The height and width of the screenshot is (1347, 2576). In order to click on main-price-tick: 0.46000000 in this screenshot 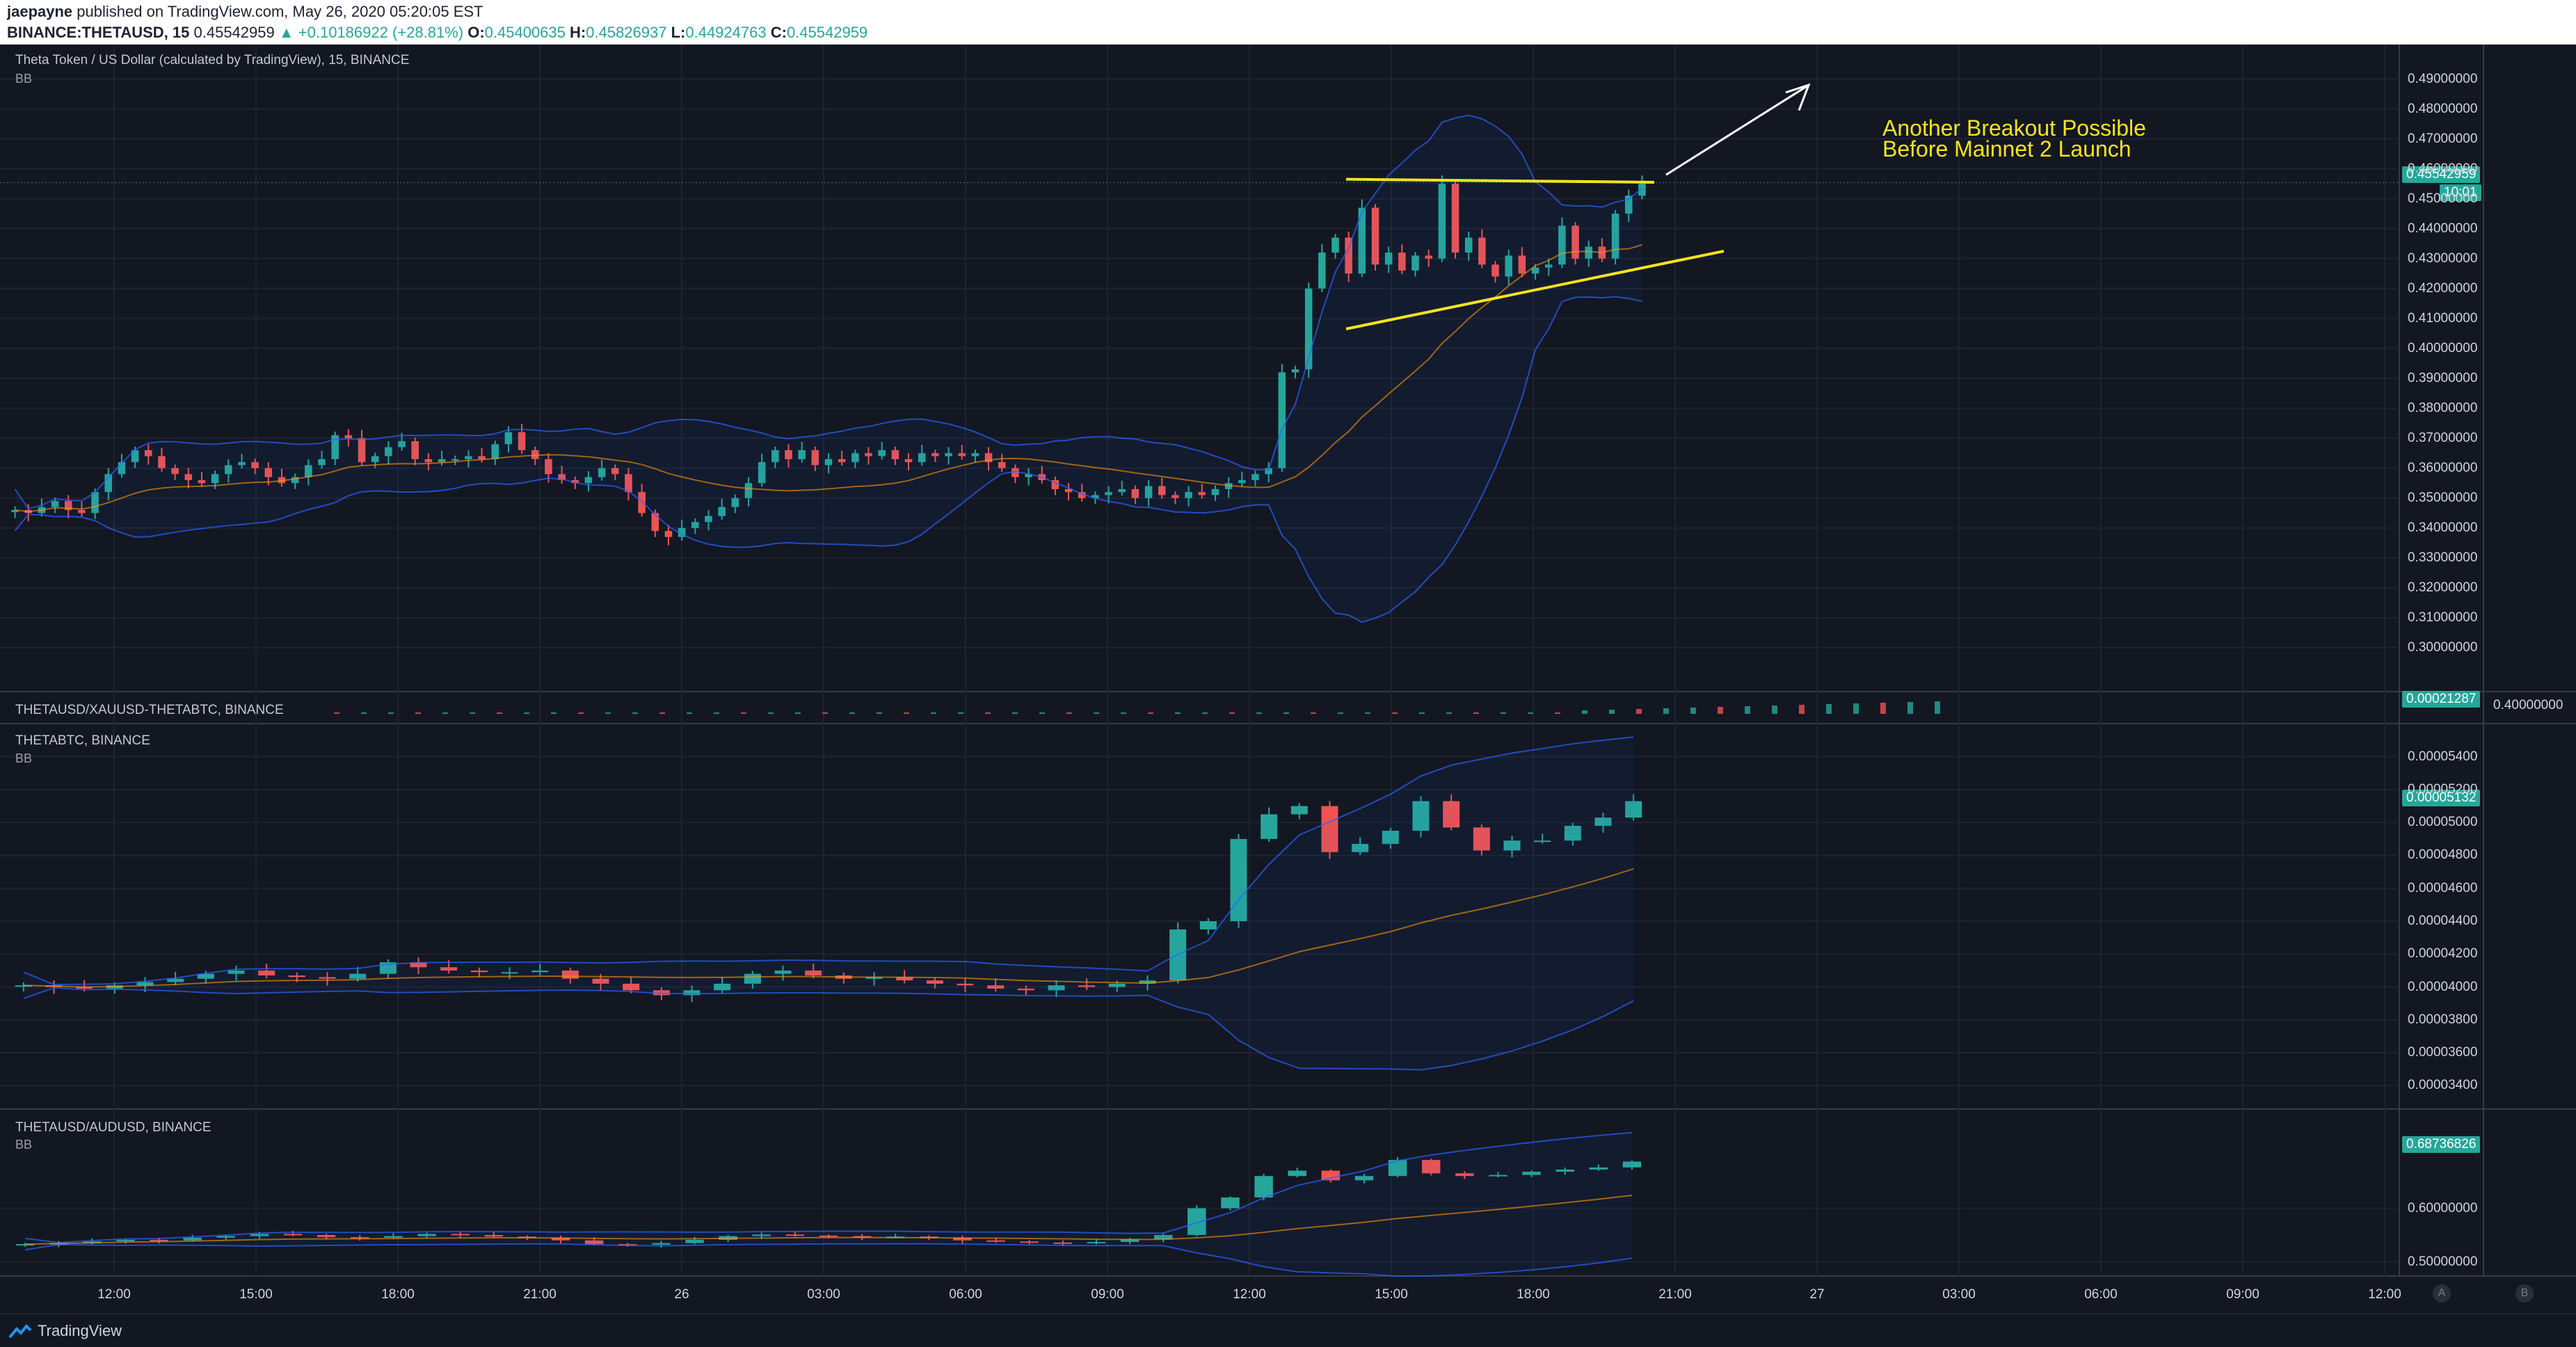, I will do `click(2443, 168)`.